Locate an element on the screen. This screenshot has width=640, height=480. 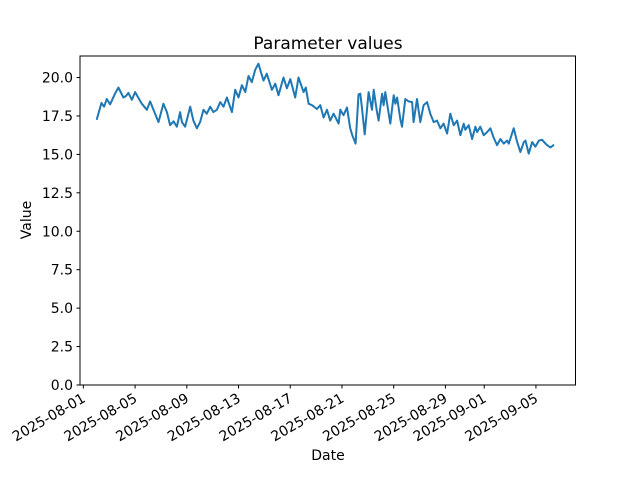
y-tick-label: 5.0 is located at coordinates (62, 309).